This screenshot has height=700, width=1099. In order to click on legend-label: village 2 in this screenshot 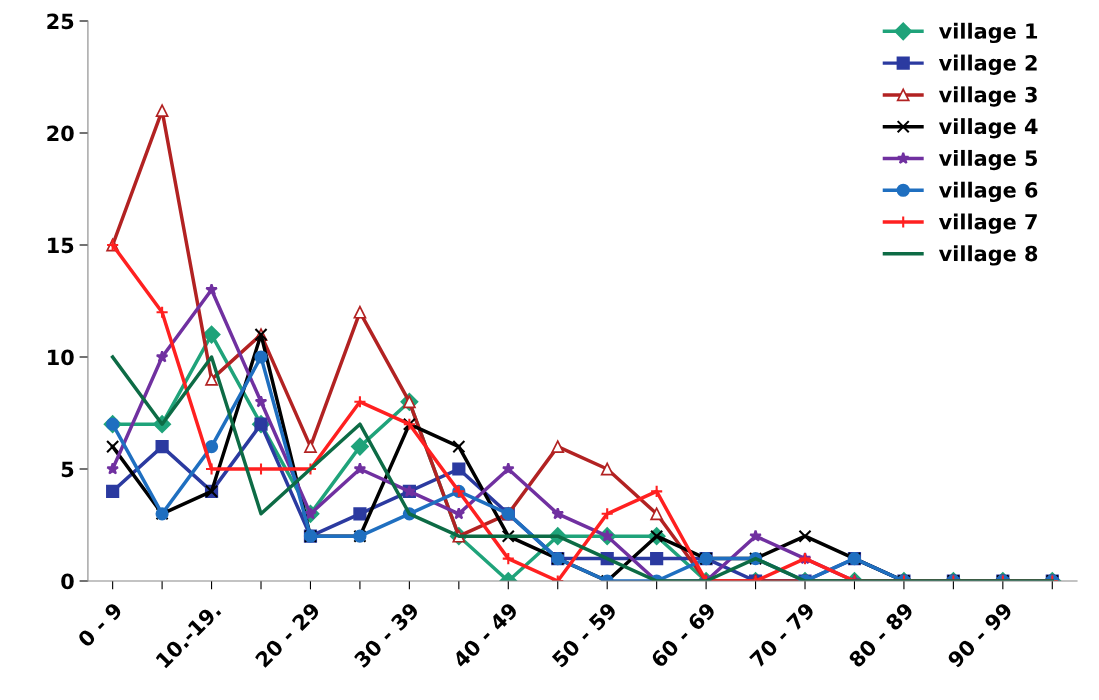, I will do `click(987, 64)`.